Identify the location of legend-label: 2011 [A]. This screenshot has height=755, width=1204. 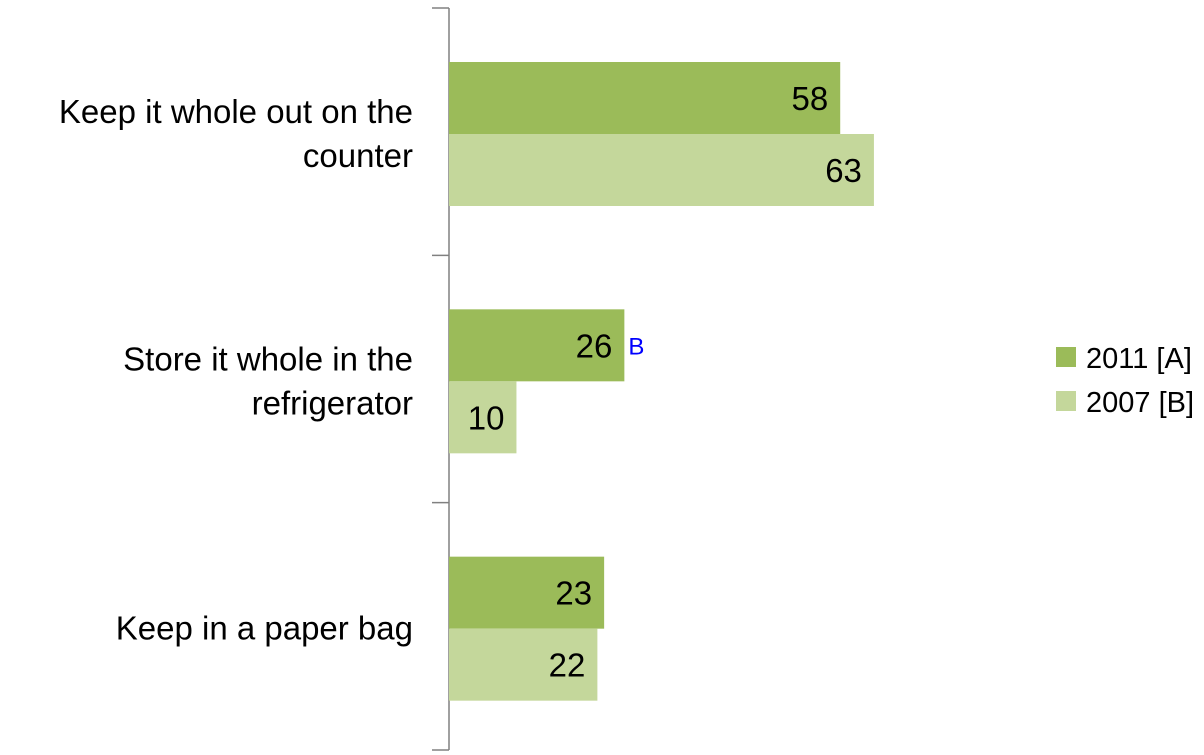
(1139, 359).